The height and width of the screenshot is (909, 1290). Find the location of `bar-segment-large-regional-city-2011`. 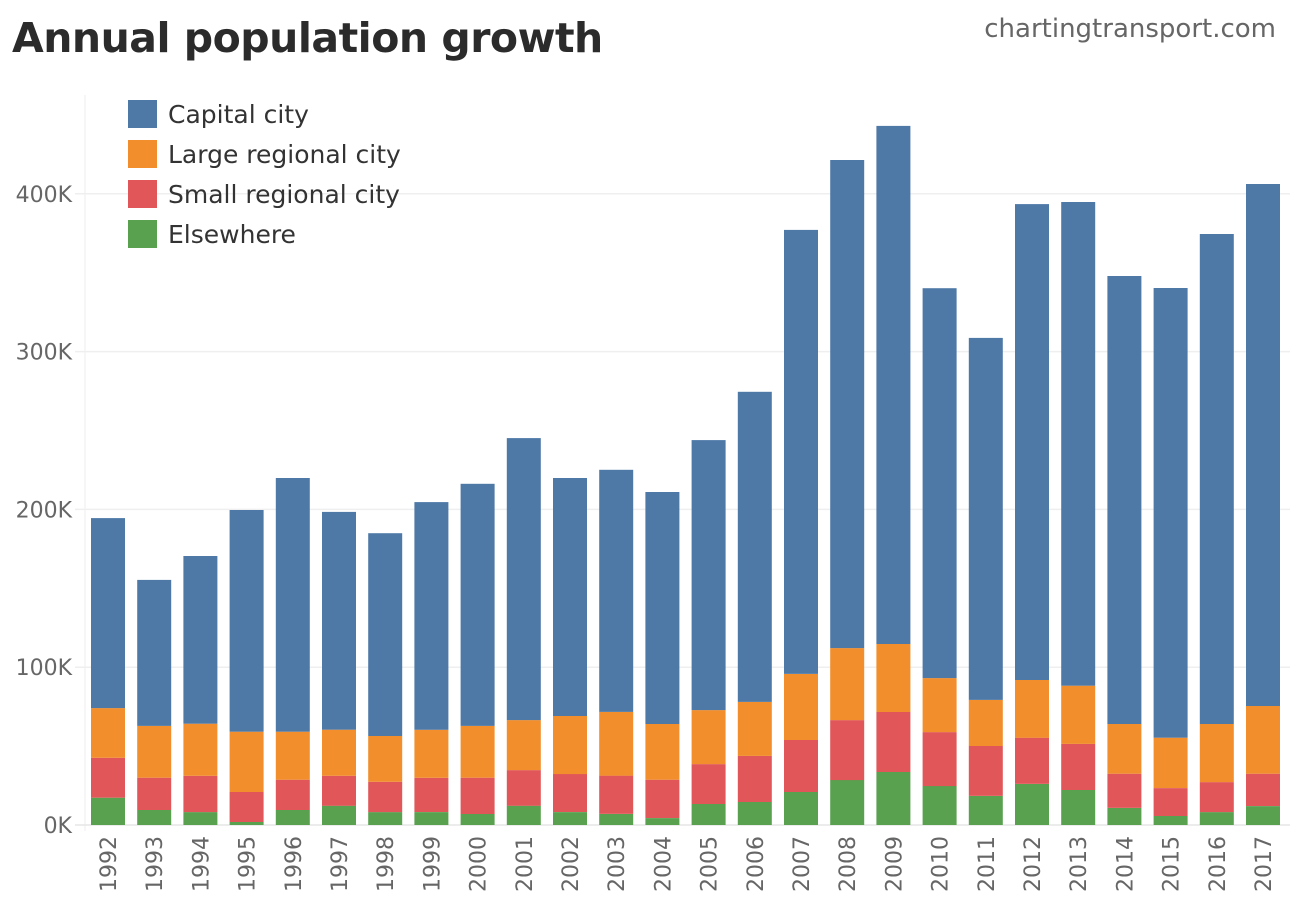

bar-segment-large-regional-city-2011 is located at coordinates (985, 722).